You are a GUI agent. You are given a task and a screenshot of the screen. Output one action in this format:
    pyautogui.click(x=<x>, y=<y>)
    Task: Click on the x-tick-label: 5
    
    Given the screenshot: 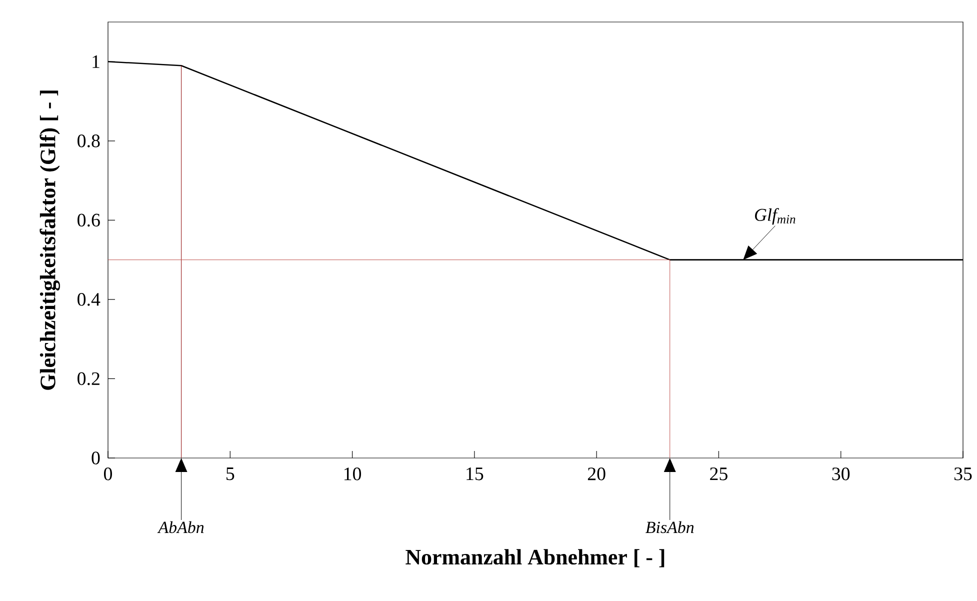 What is the action you would take?
    pyautogui.click(x=230, y=474)
    